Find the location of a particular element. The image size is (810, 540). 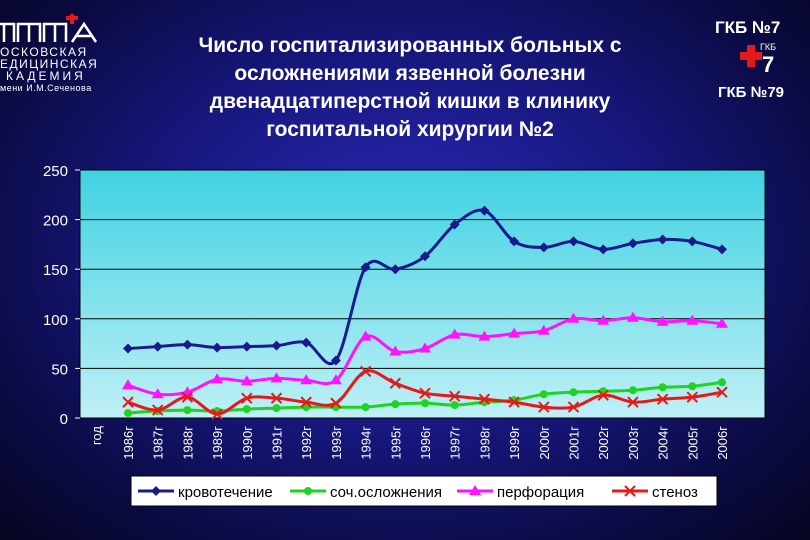

hospital-logo-number: 7 is located at coordinates (768, 64).